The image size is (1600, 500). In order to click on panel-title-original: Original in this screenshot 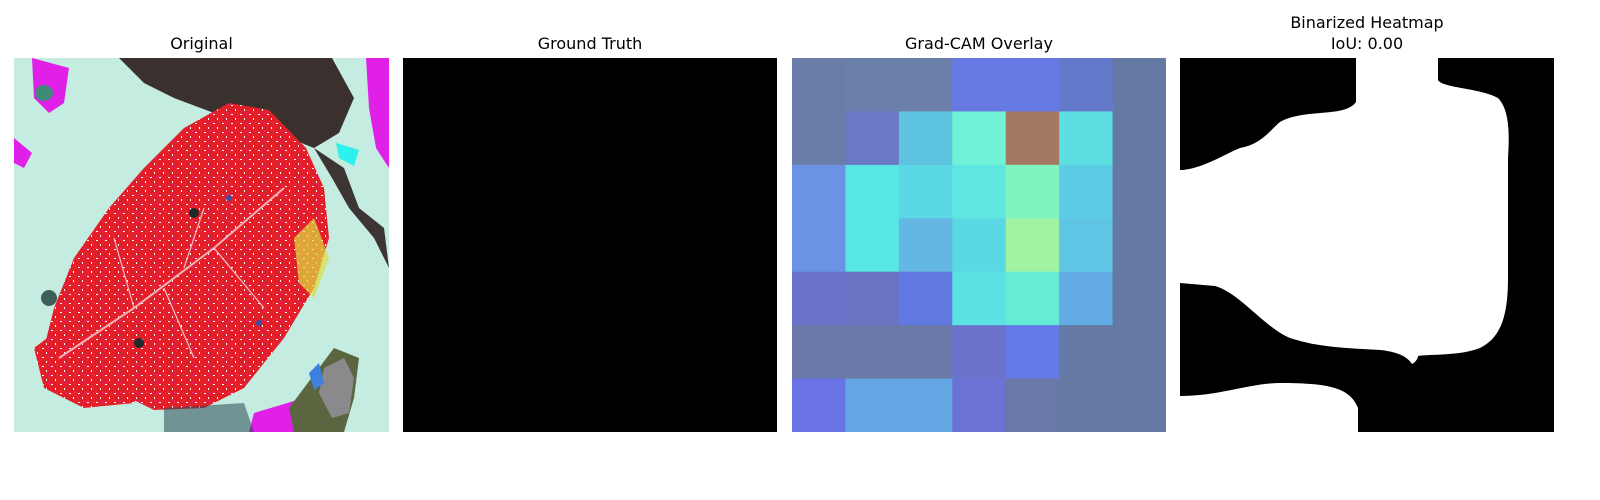, I will do `click(201, 43)`.